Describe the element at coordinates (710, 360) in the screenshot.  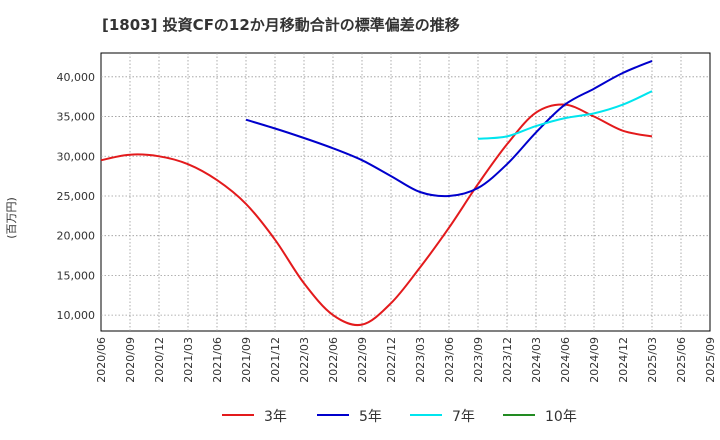
I see `x-tick-label: 2025/09` at that location.